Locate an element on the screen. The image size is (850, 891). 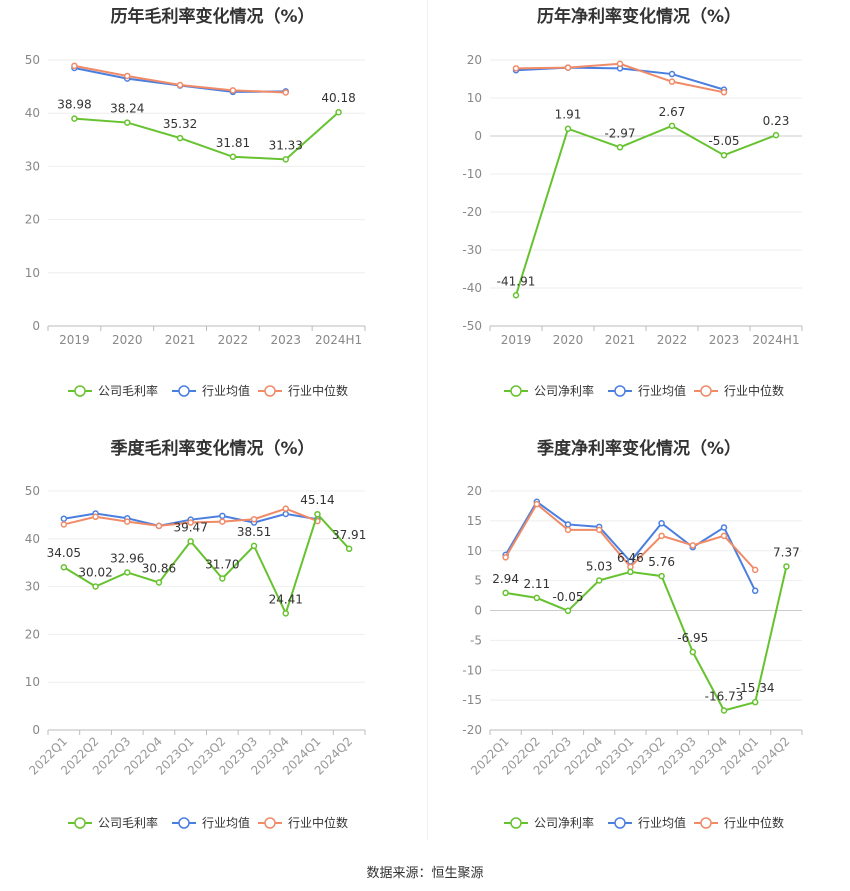
data-label: 35.32 is located at coordinates (180, 124).